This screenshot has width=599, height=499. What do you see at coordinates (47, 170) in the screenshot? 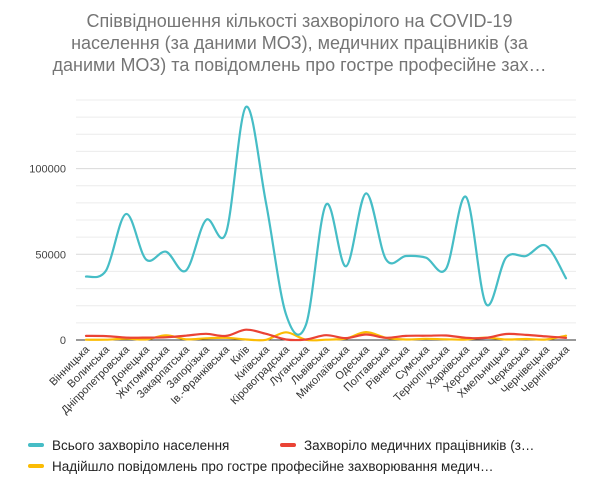
I see `y-tick-label: 100000` at bounding box center [47, 170].